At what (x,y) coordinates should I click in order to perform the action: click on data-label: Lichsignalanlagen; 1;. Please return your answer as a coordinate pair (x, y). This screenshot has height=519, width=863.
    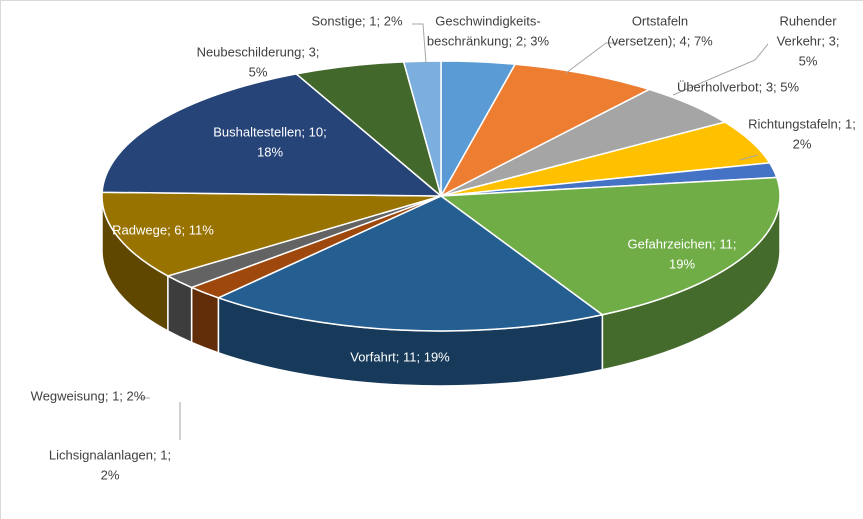
    Looking at the image, I should click on (110, 454).